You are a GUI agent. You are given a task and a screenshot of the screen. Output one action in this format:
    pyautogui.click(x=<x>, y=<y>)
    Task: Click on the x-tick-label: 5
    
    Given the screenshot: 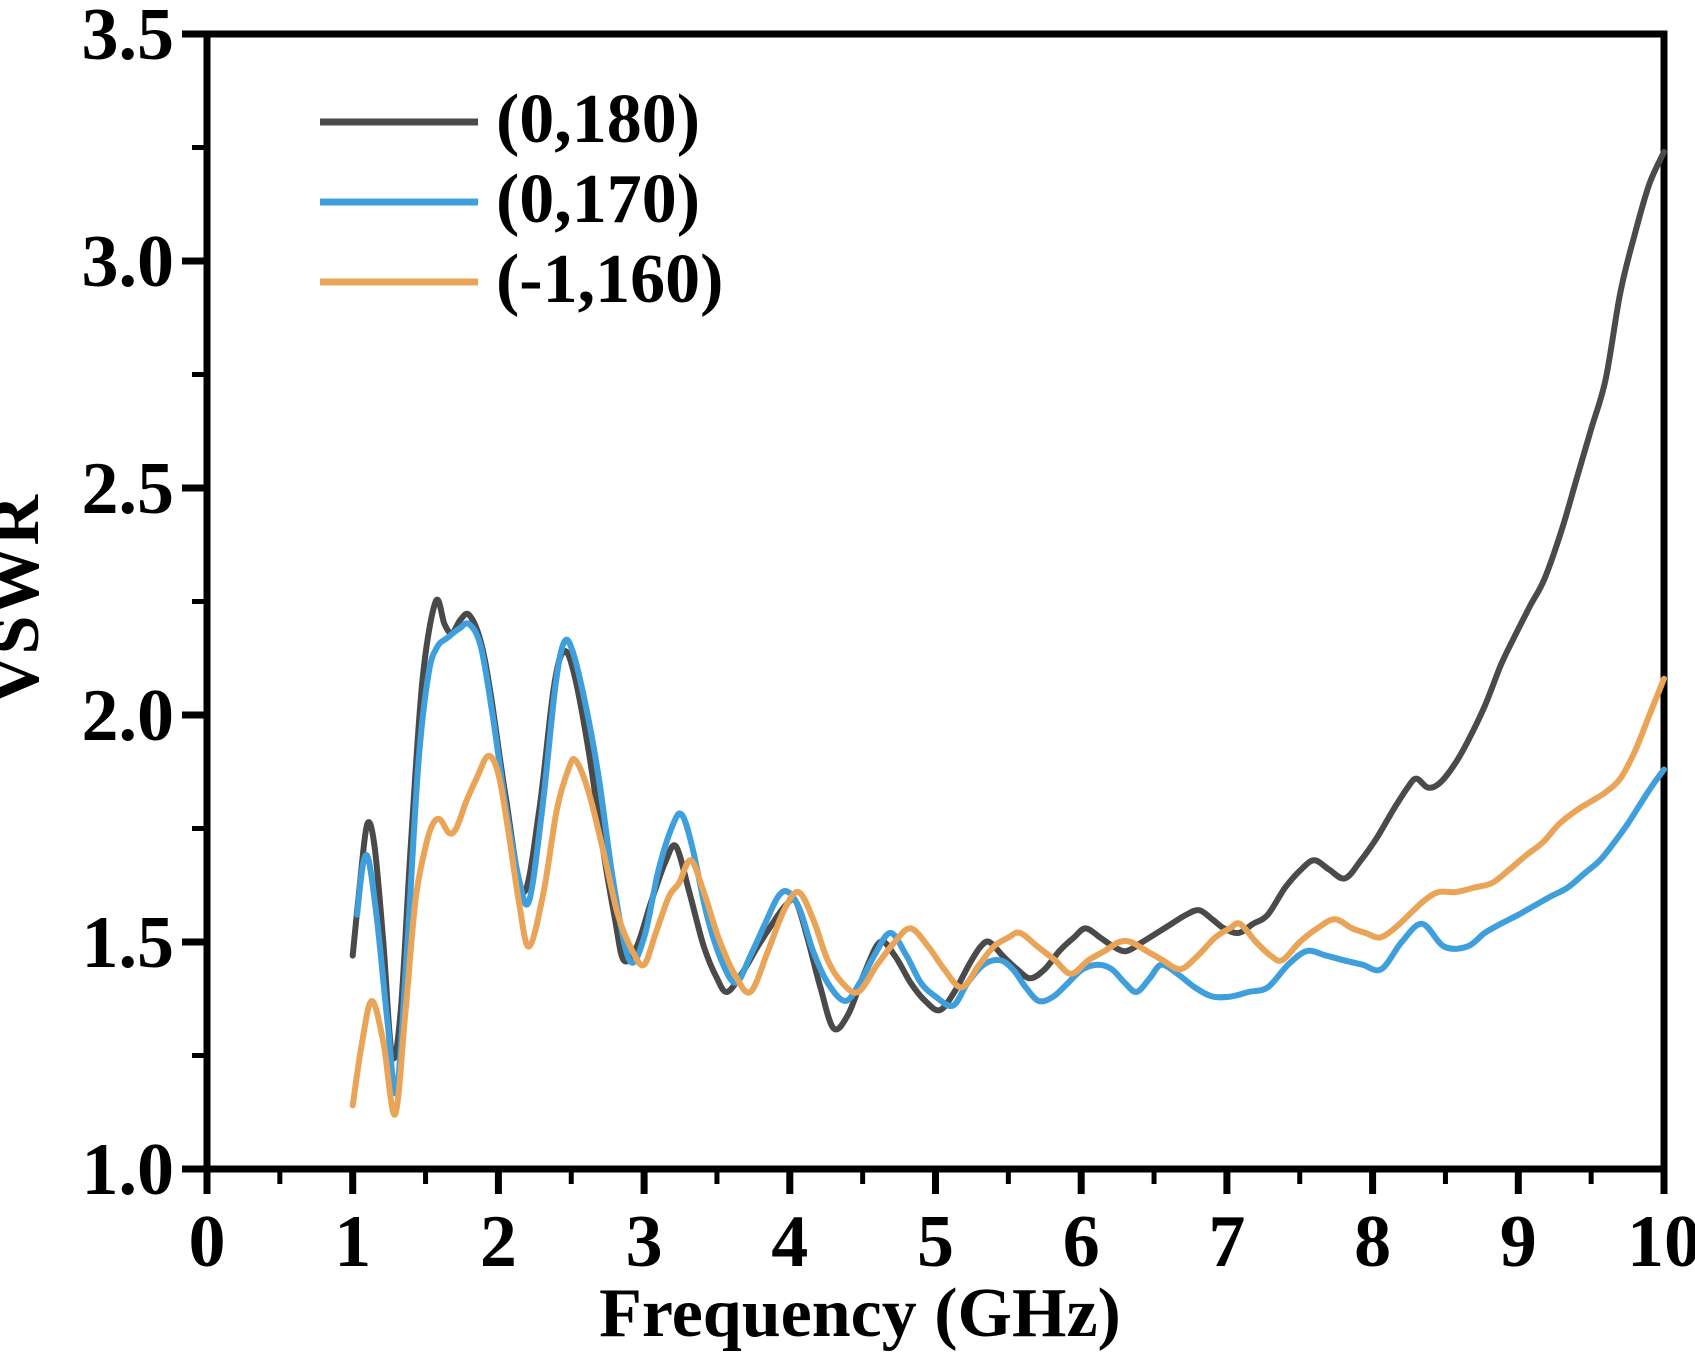 What is the action you would take?
    pyautogui.click(x=935, y=1242)
    